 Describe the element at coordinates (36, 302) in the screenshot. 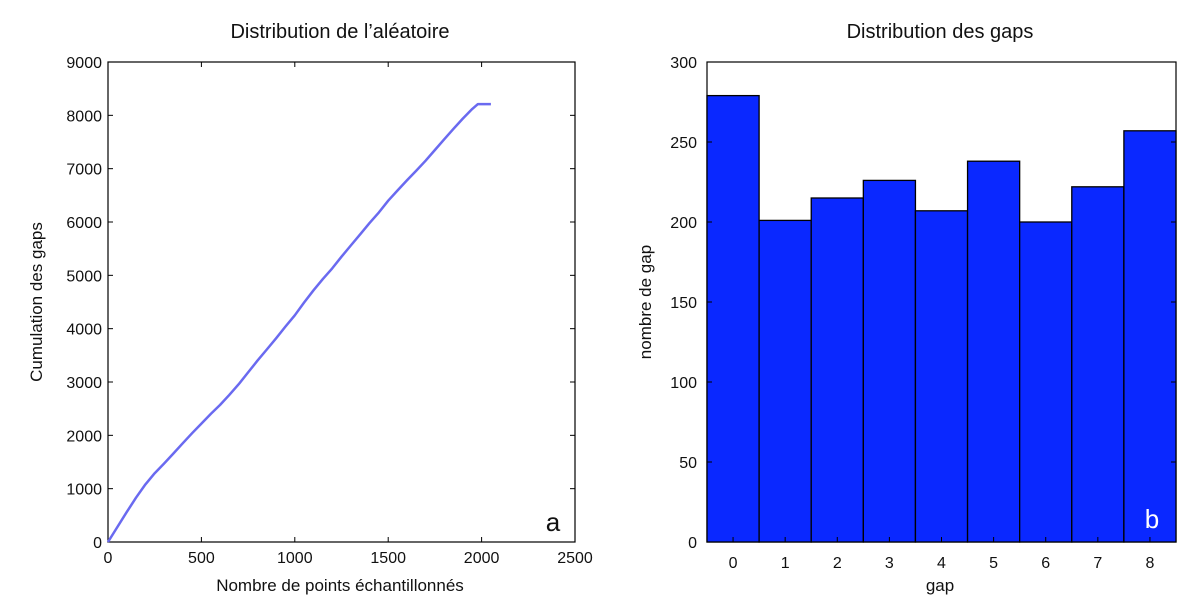

I see `chart-a-ylabel: Cumulation des gaps` at that location.